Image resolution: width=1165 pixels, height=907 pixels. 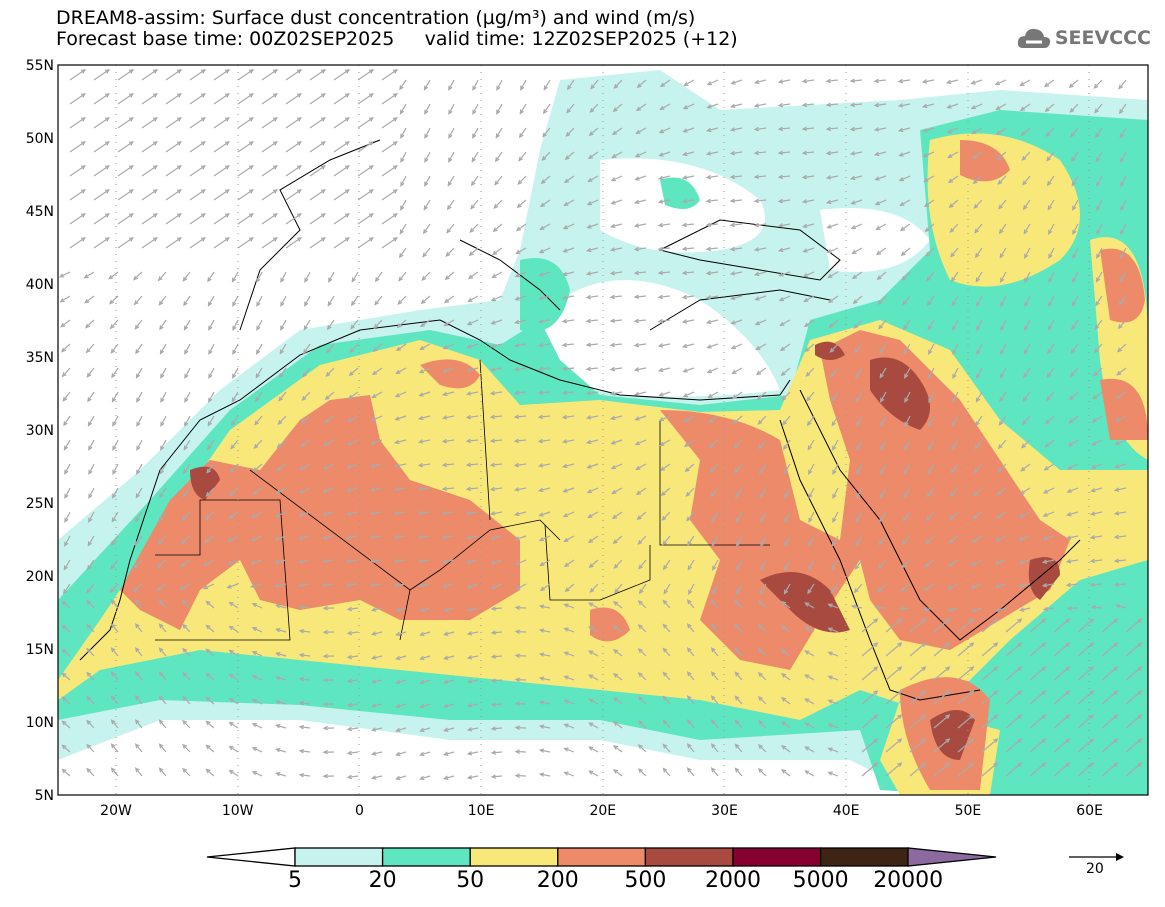 What do you see at coordinates (602, 811) in the screenshot?
I see `lon-label: 20E` at bounding box center [602, 811].